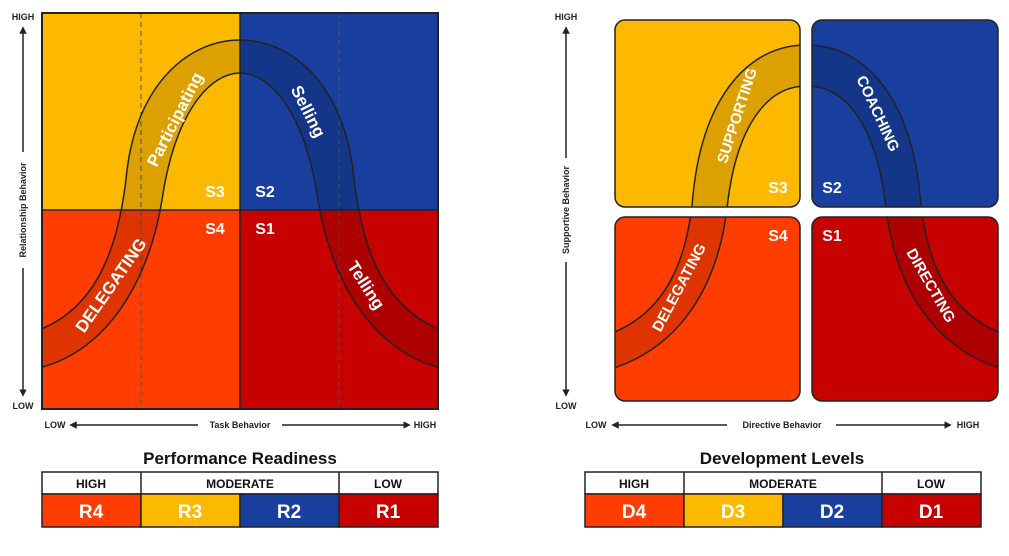  I want to click on y-axis-label: Relationship Behavior, so click(23, 210).